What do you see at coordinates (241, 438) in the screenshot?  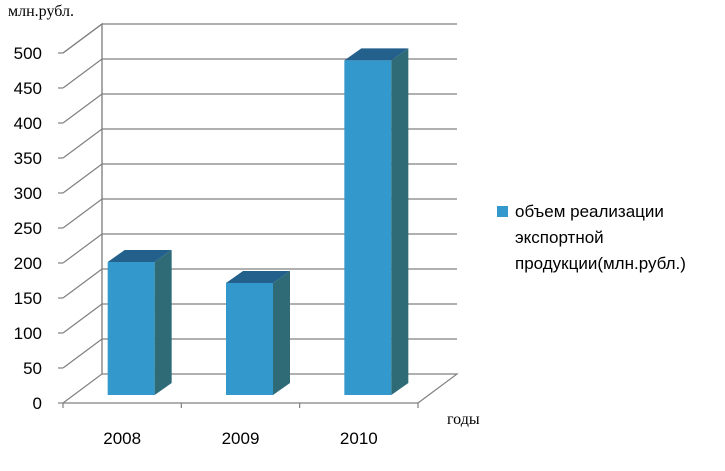 I see `x-tick-label: 2009` at bounding box center [241, 438].